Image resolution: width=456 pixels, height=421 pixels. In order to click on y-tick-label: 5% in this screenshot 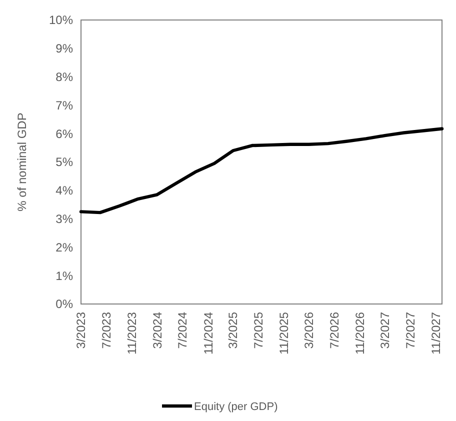, I will do `click(65, 162)`.